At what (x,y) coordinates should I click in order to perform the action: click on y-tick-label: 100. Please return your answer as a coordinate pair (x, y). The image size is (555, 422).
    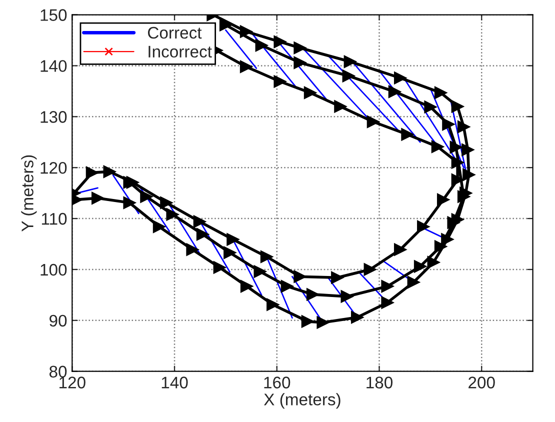
    Looking at the image, I should click on (53, 270).